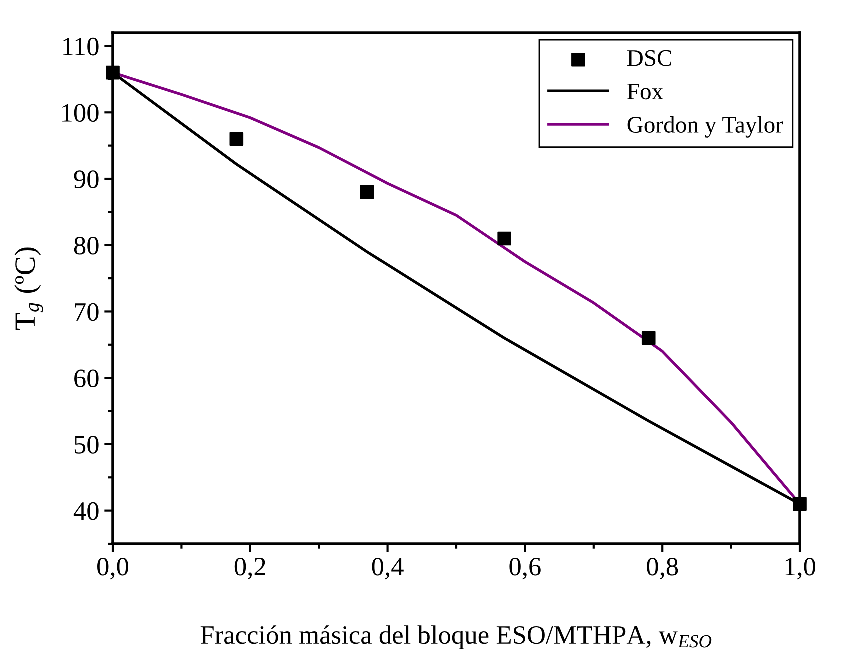  What do you see at coordinates (86, 445) in the screenshot?
I see `y-tick-label: 50` at bounding box center [86, 445].